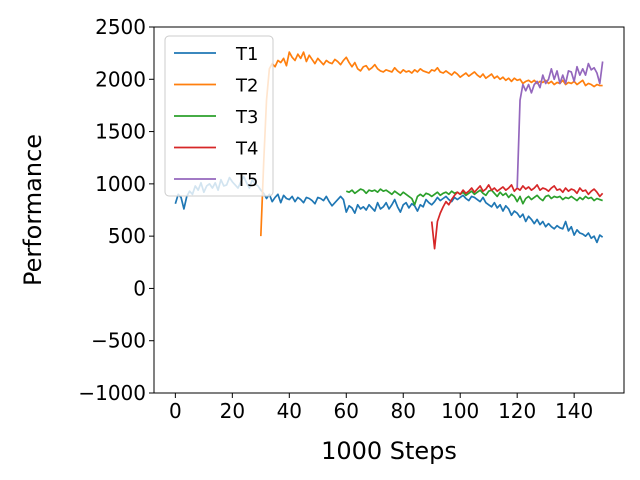 This screenshot has height=480, width=640. Describe the element at coordinates (246, 149) in the screenshot. I see `legend-label-t4: T4` at that location.